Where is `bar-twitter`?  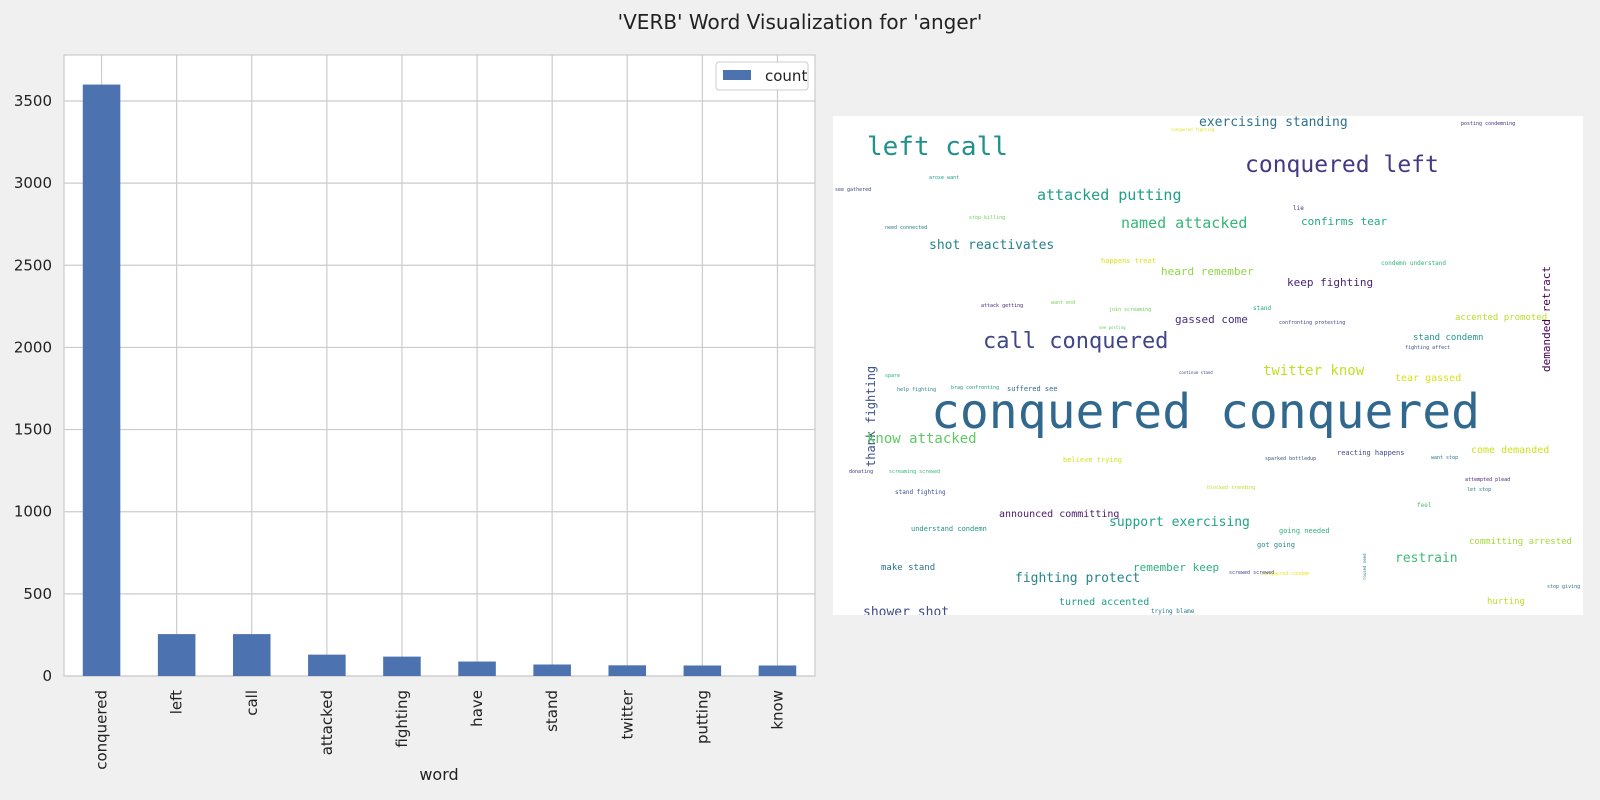
bar-twitter is located at coordinates (627, 670).